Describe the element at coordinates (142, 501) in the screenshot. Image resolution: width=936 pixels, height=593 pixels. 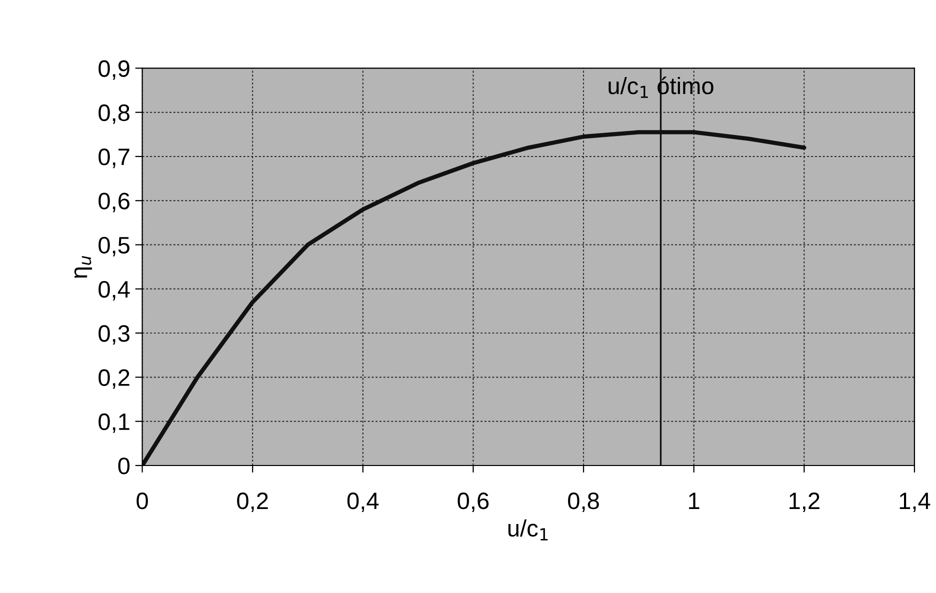
I see `x-tick-label: 0` at that location.